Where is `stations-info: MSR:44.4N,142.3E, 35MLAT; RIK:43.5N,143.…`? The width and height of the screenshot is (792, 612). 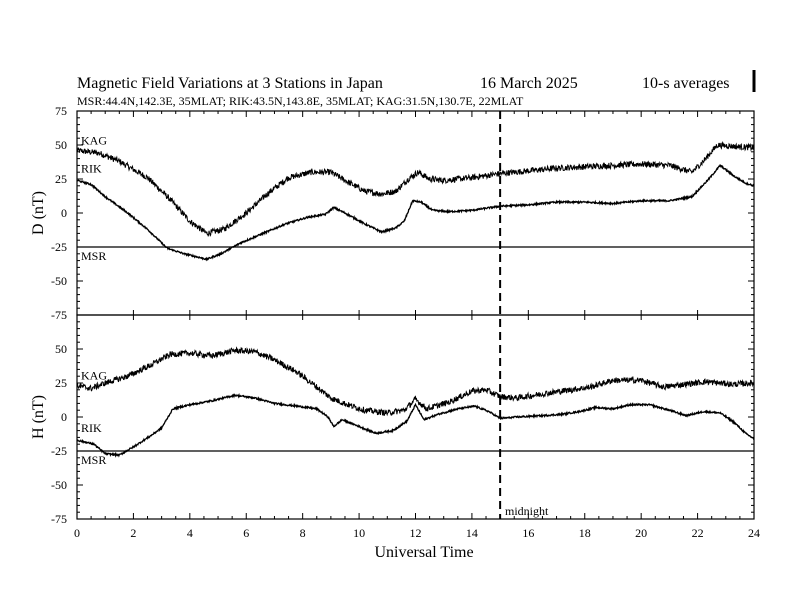
stations-info: MSR:44.4N,142.3E, 35MLAT; RIK:43.5N,143.… is located at coordinates (300, 101).